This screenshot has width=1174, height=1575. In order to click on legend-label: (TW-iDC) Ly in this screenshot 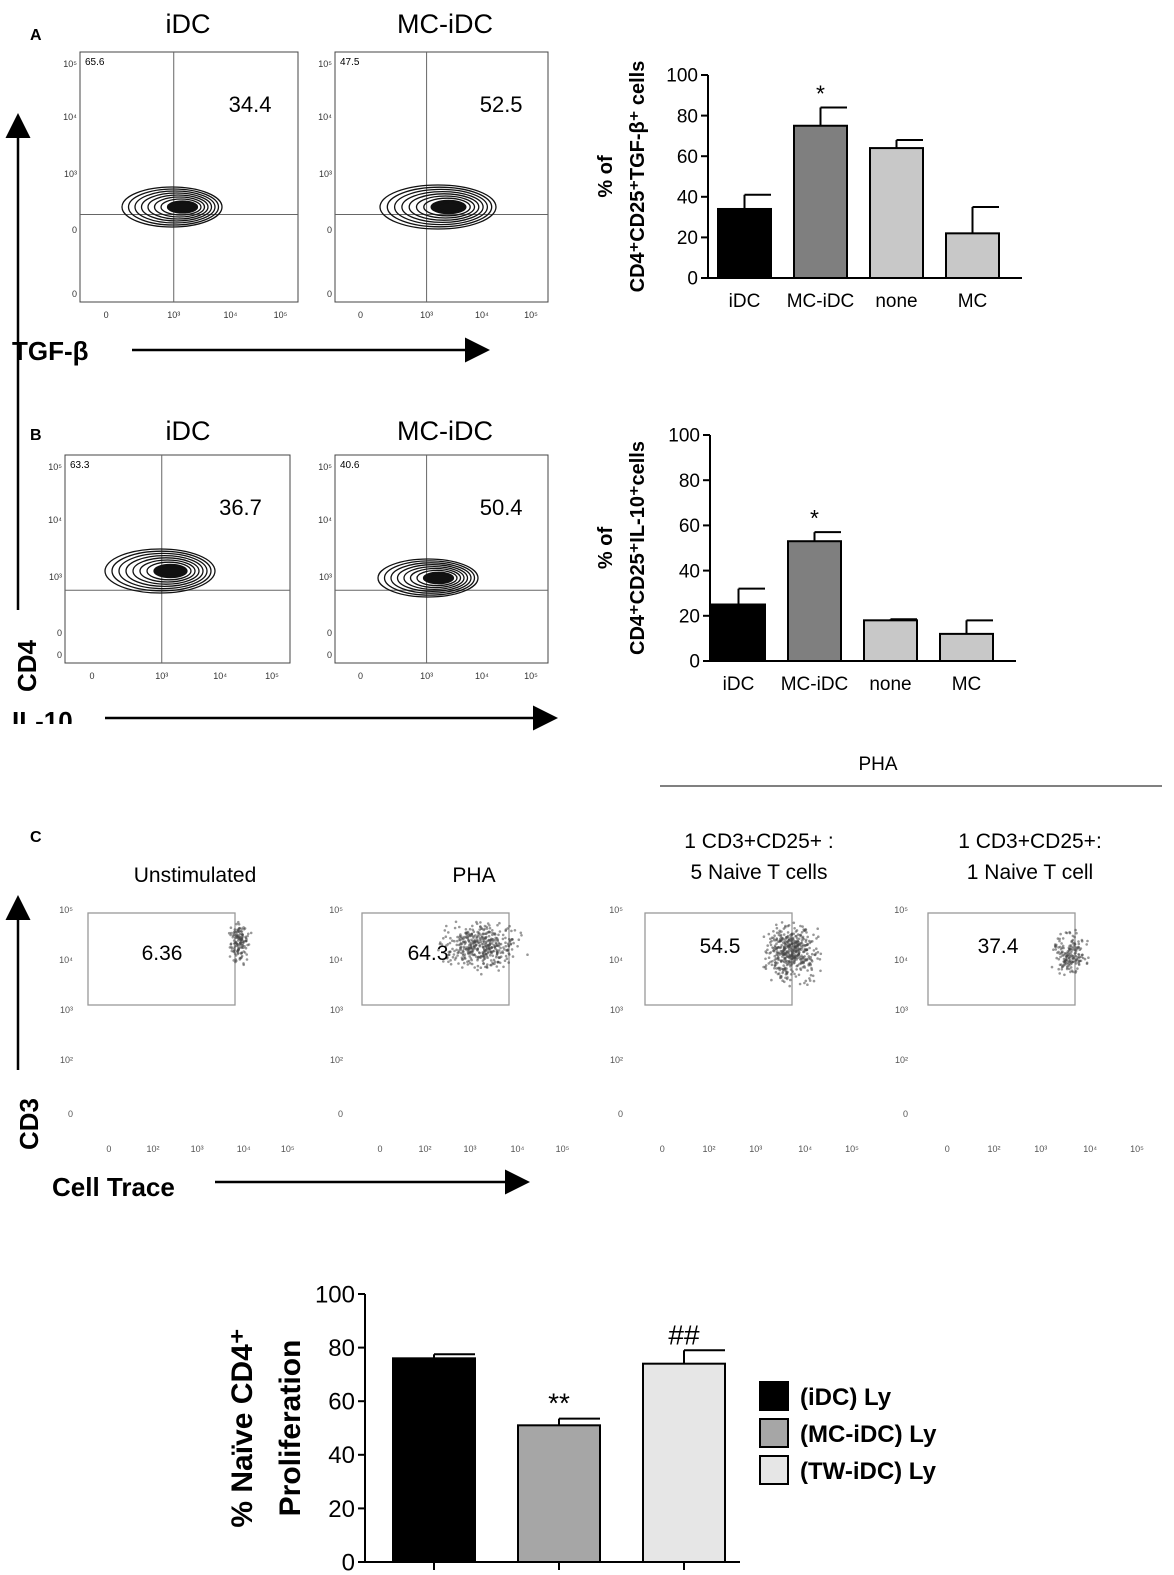, I will do `click(868, 1471)`.